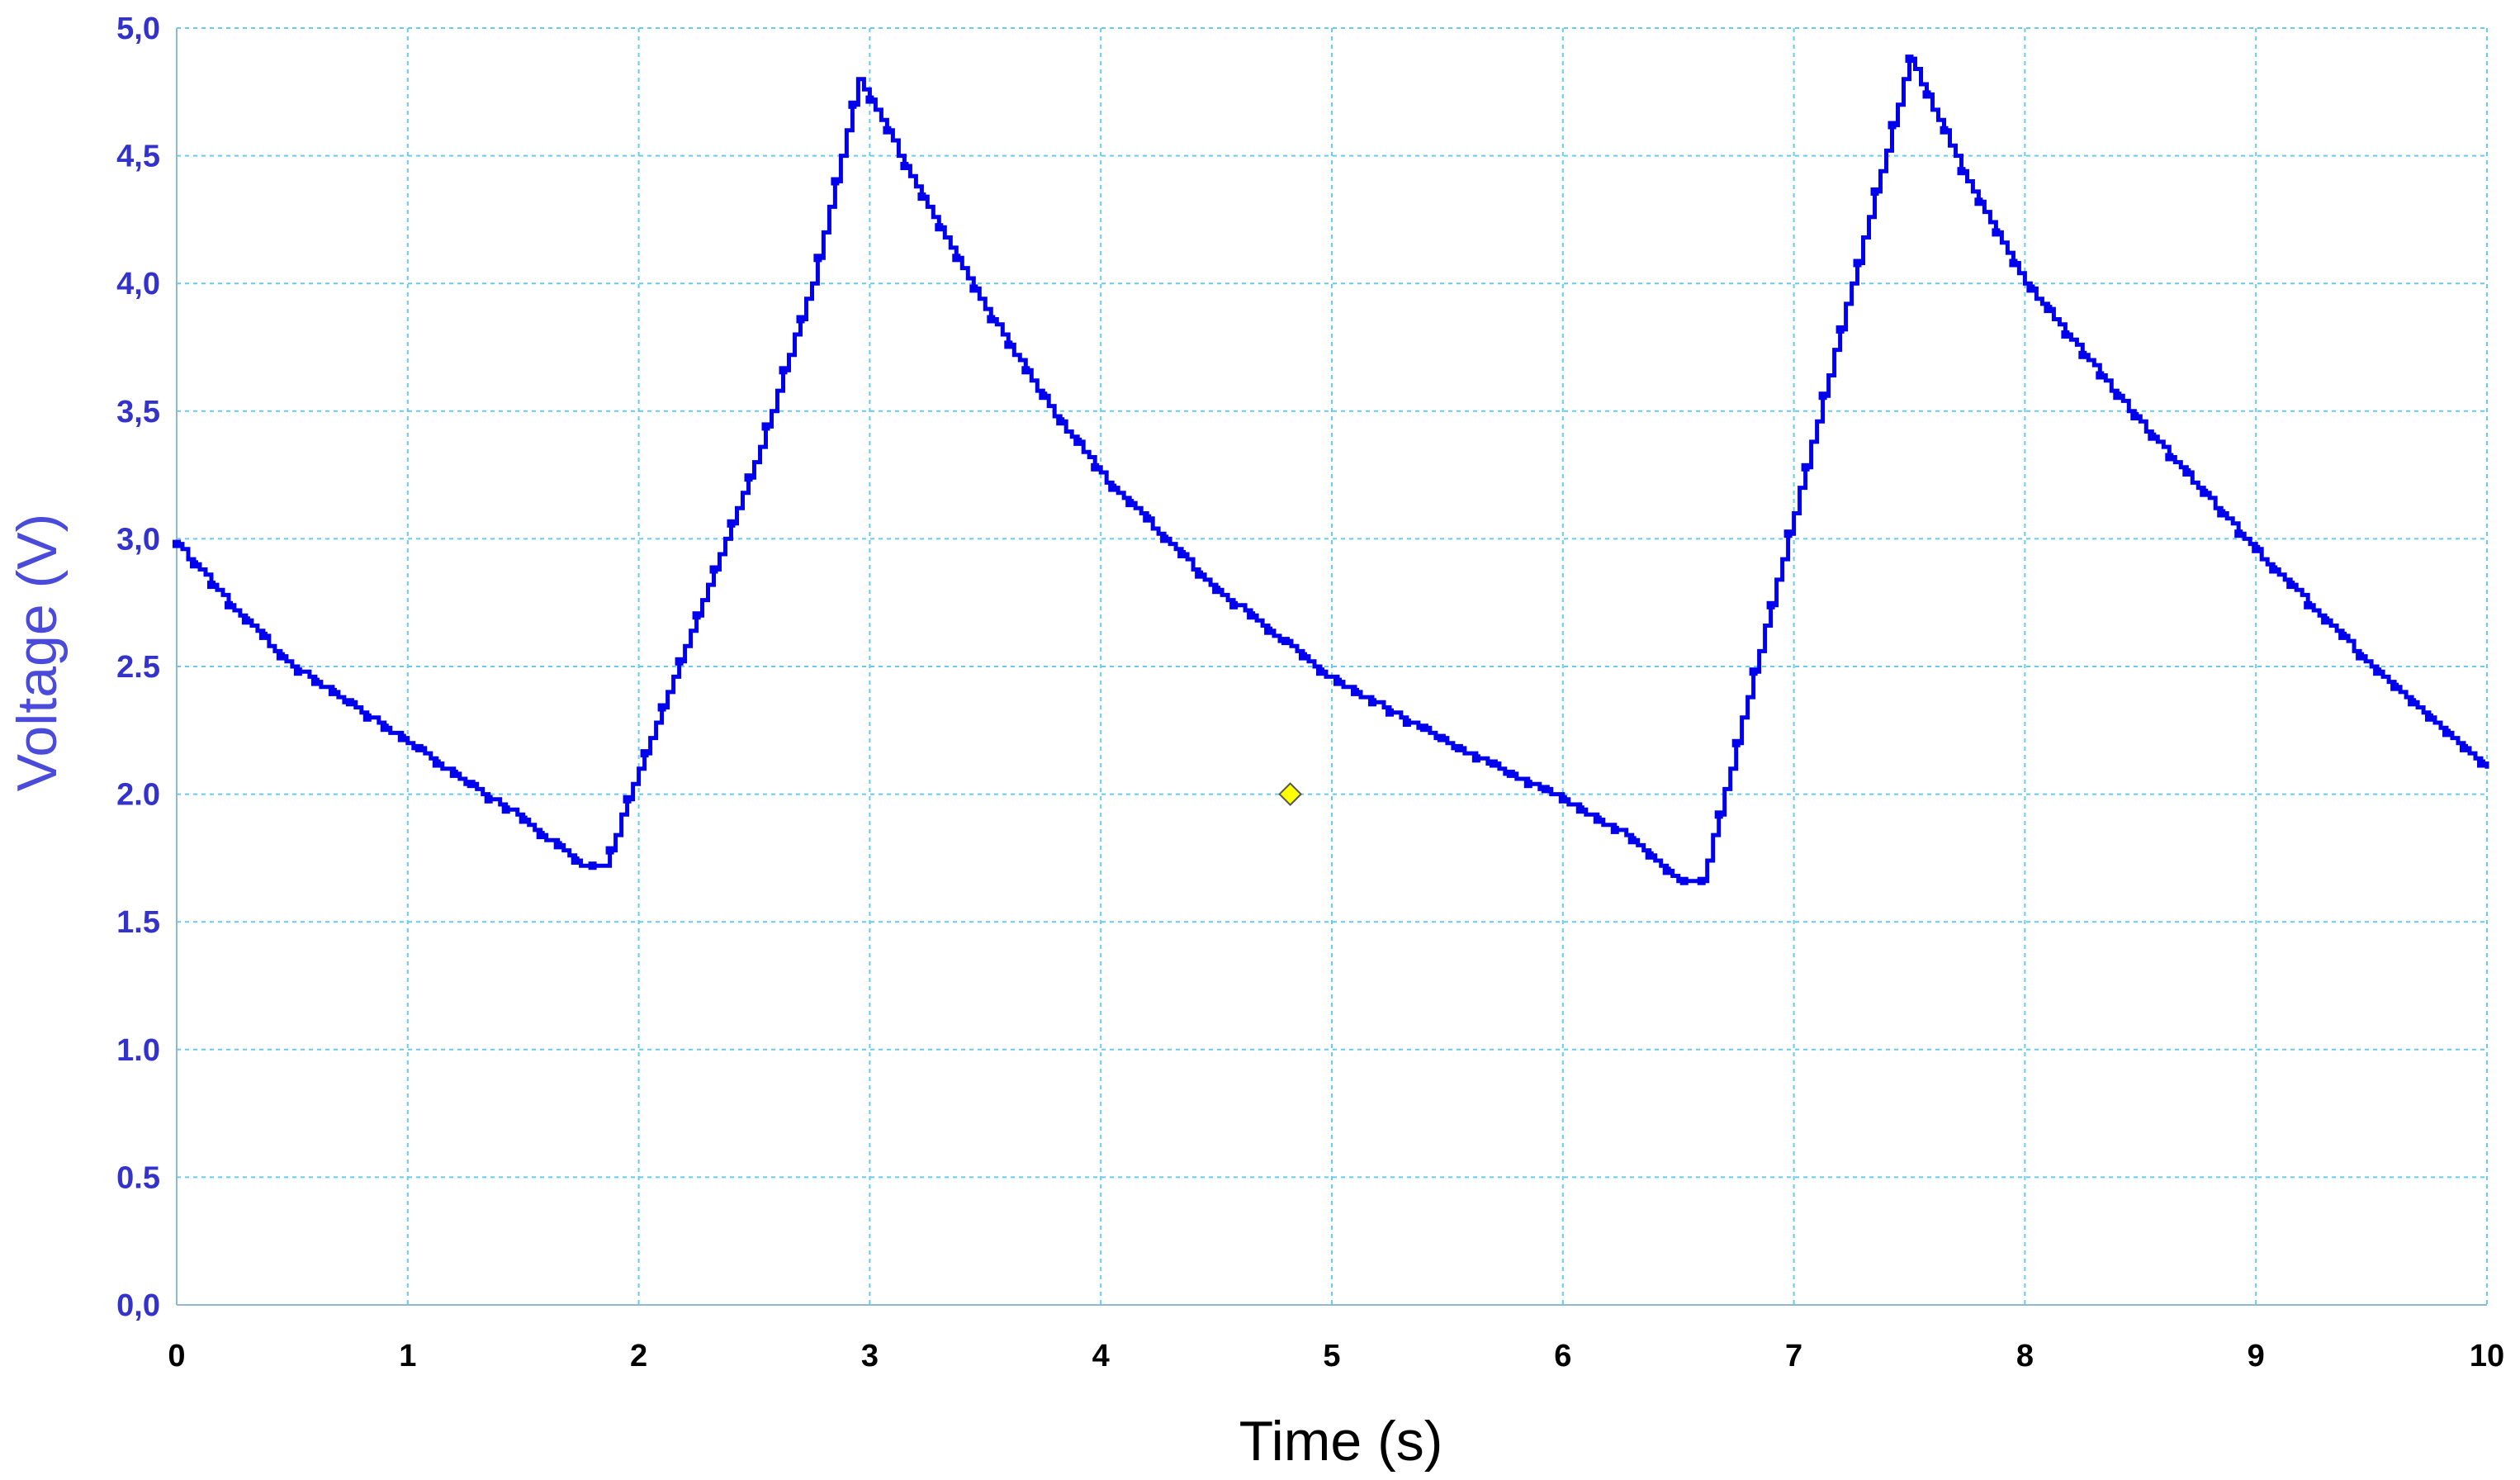  What do you see at coordinates (2025, 1356) in the screenshot?
I see `x-tick-label: 8` at bounding box center [2025, 1356].